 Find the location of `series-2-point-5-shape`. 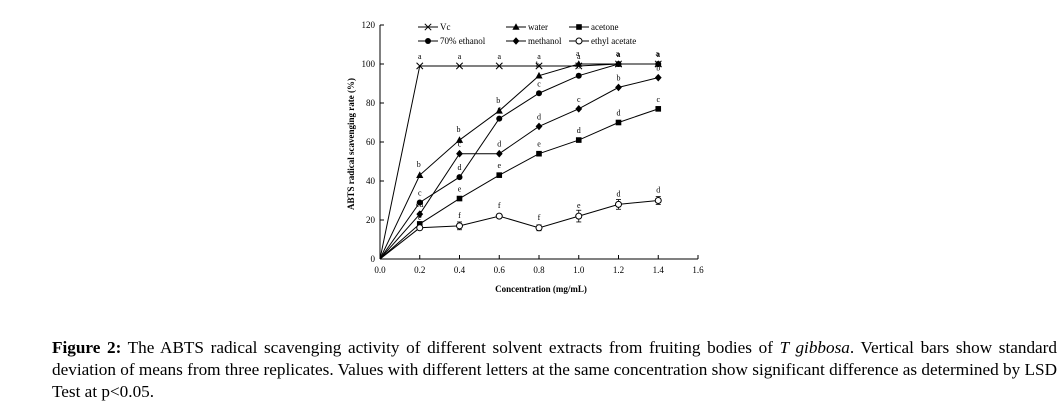

series-2-point-5-shape is located at coordinates (578, 140).